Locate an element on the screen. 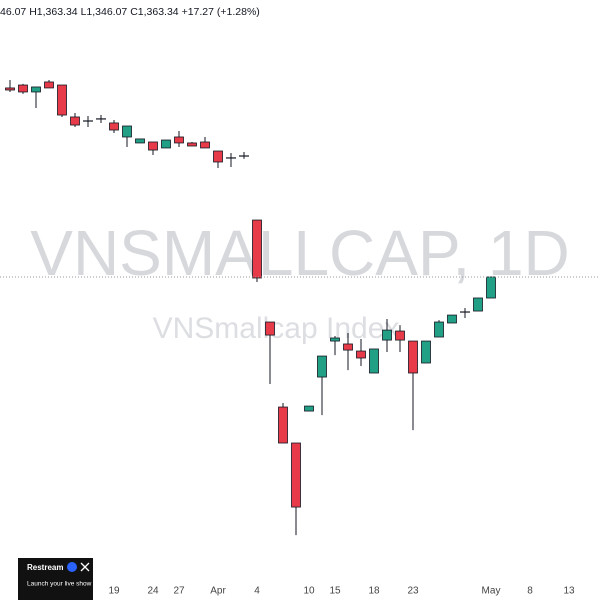 Image resolution: width=600 pixels, height=600 pixels. x-tick-label: 8 is located at coordinates (530, 591).